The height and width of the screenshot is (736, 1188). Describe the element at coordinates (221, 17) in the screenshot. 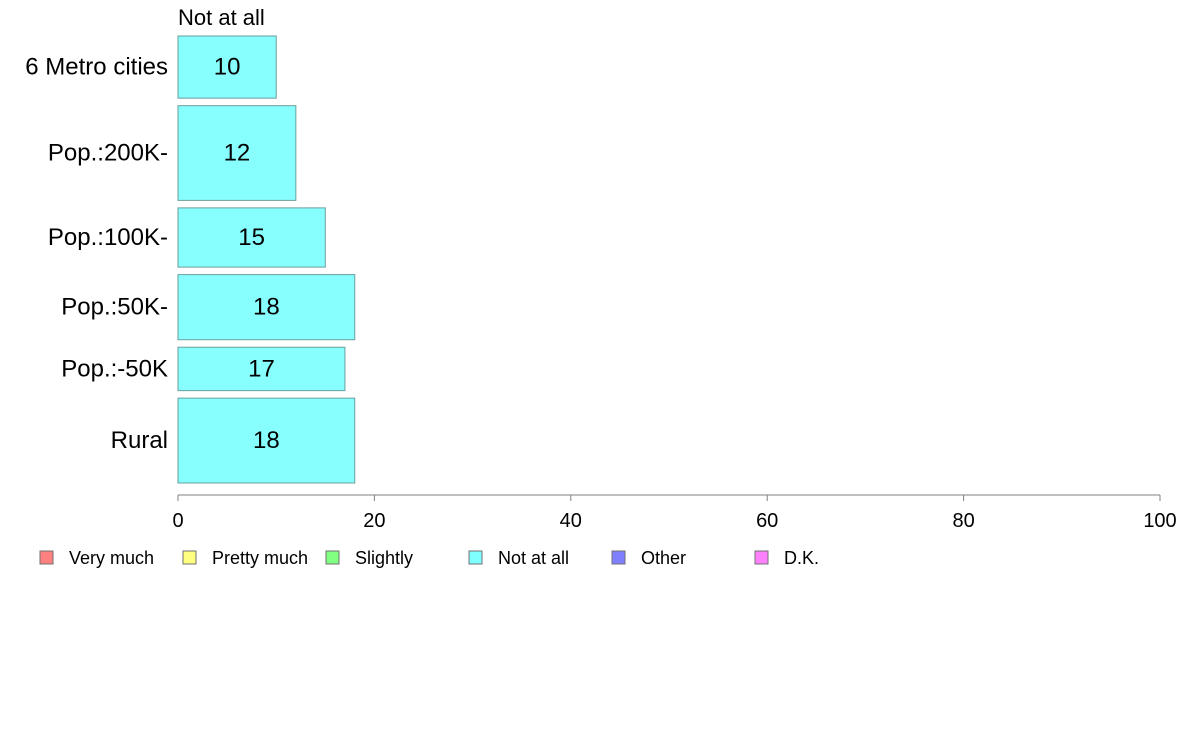

I see `series-header: Not at all` at that location.